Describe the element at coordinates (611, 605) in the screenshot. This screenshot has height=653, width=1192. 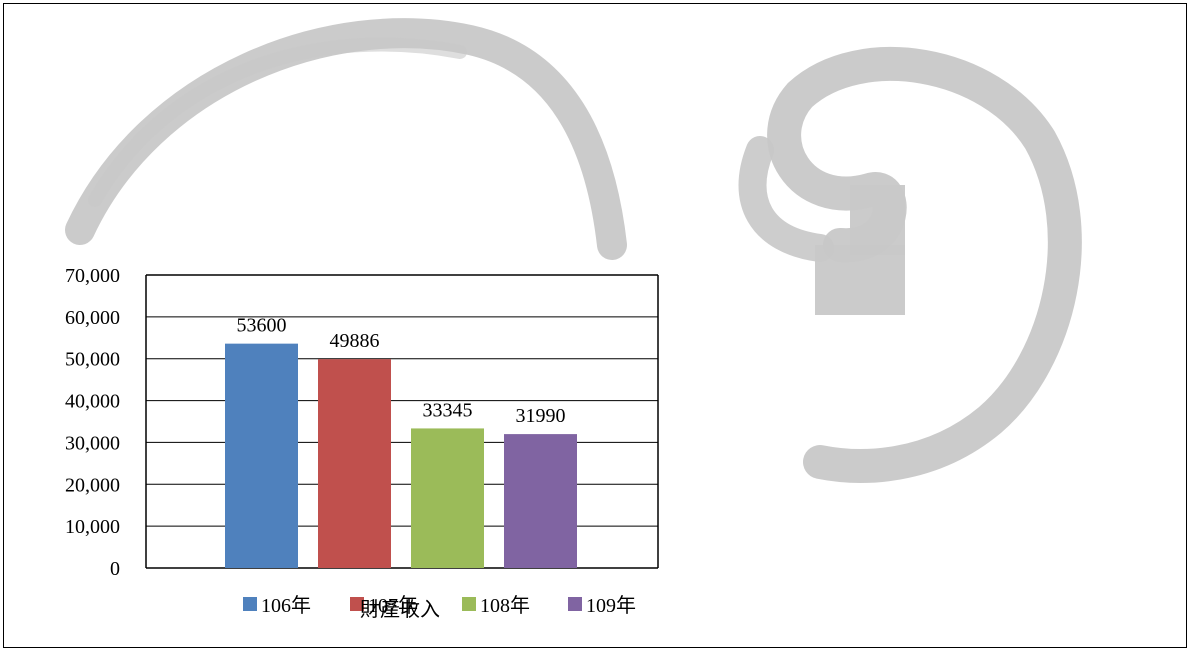
I see `legend-label: 109年` at that location.